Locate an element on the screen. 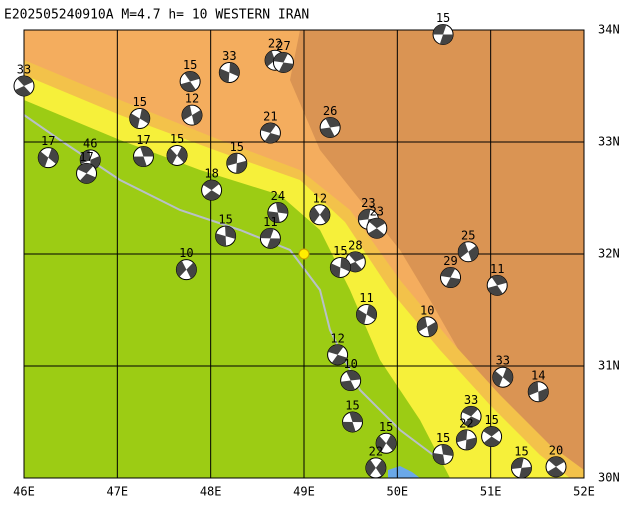  depth-label: 27 is located at coordinates (283, 46).